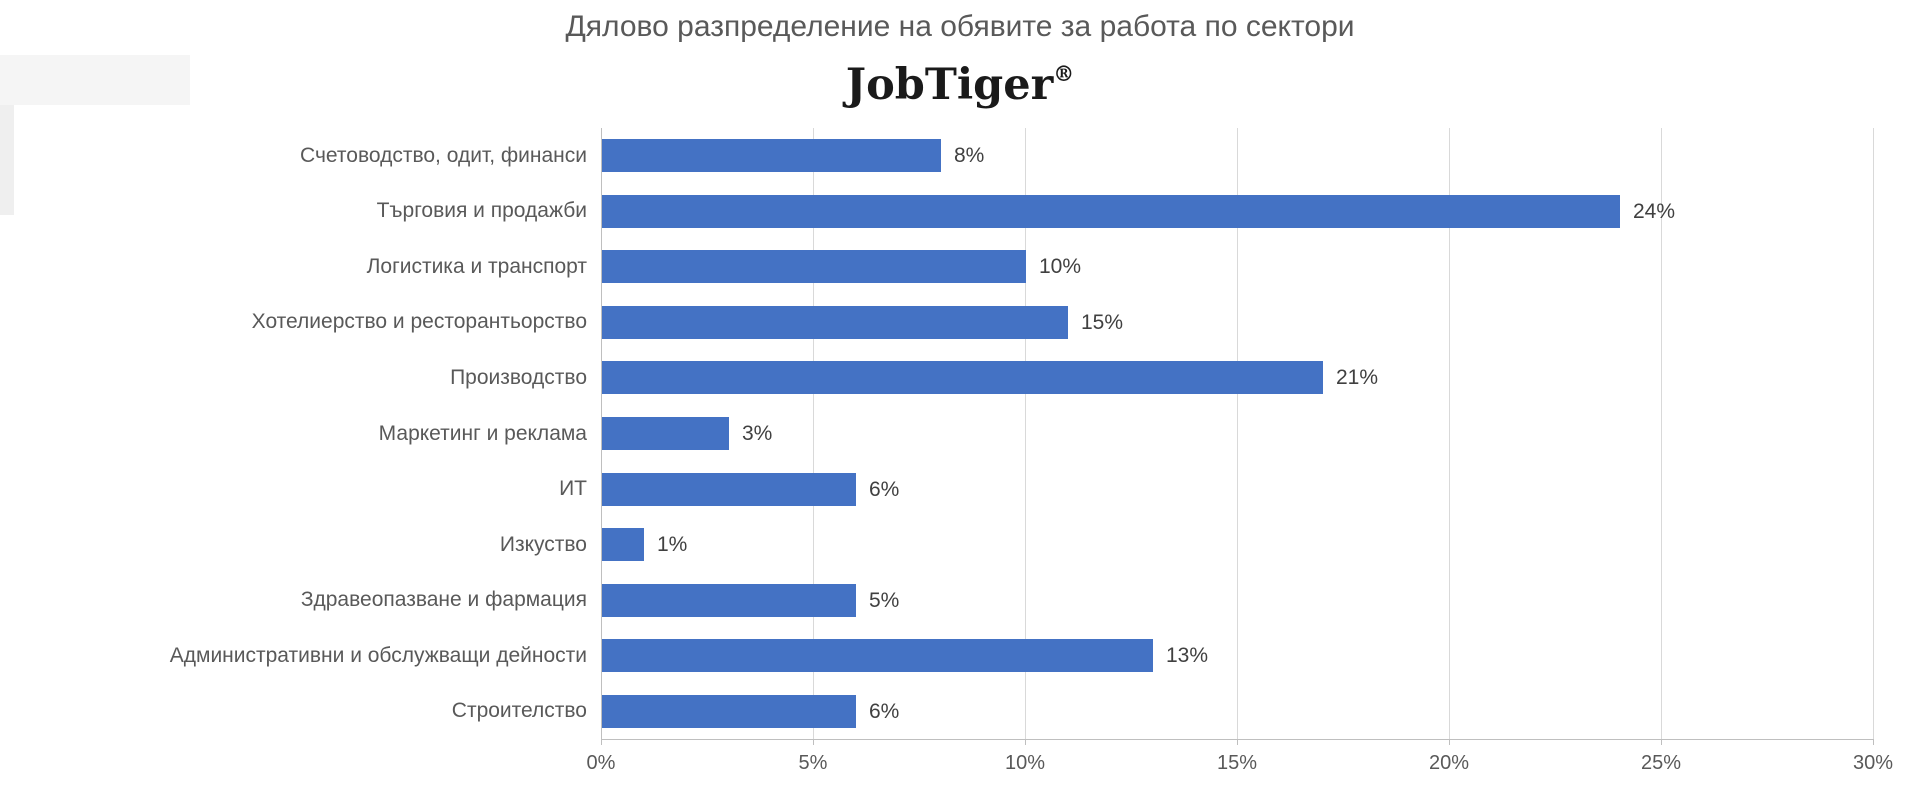  Describe the element at coordinates (543, 544) in the screenshot. I see `category-label: Изкуство` at that location.